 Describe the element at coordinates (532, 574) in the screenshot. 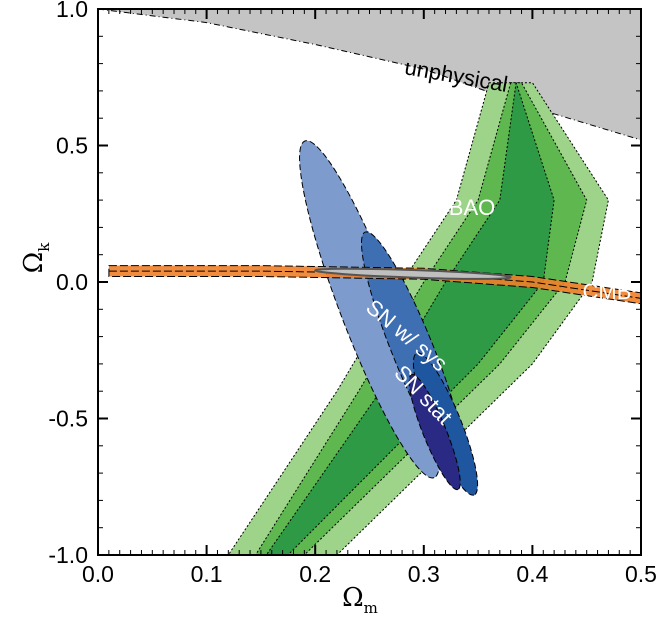

I see `x-tick-label: 0.4` at that location.